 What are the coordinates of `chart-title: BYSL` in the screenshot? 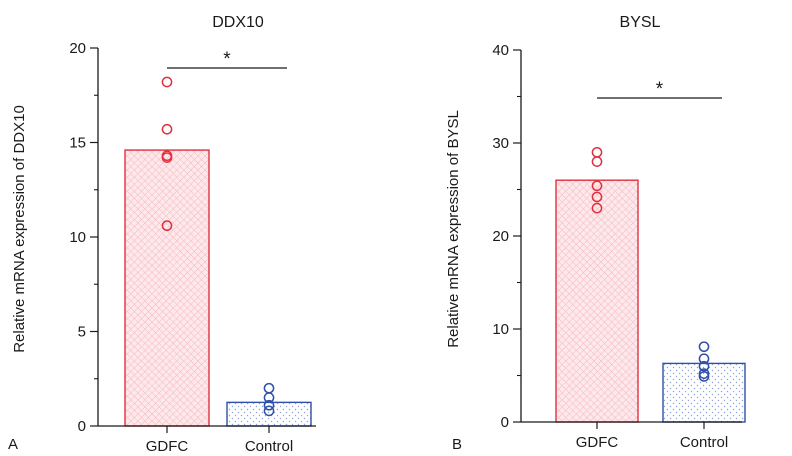 It's located at (640, 22).